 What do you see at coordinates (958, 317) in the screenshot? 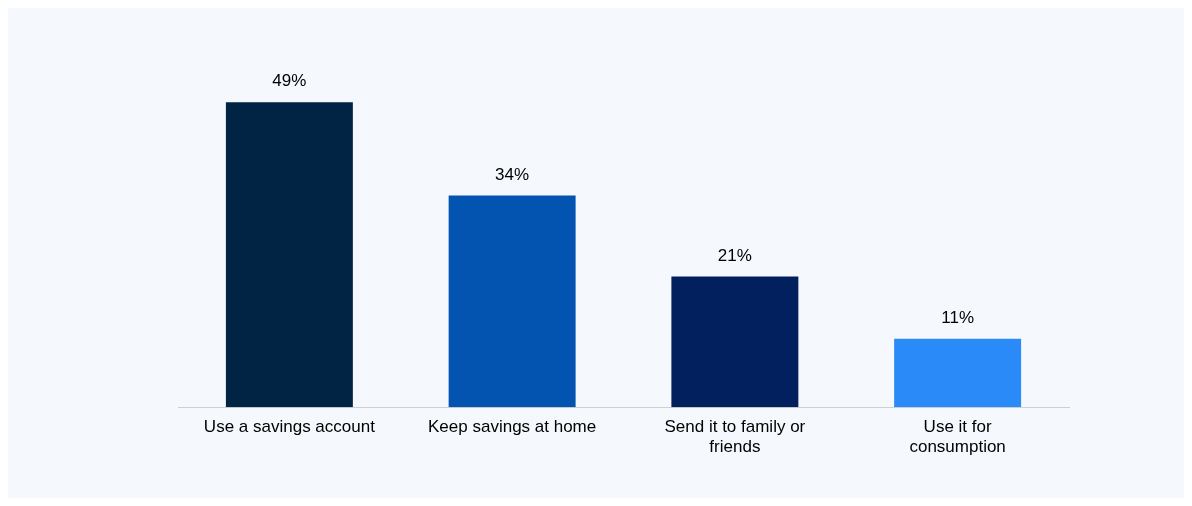
I see `data-label: 11%` at bounding box center [958, 317].